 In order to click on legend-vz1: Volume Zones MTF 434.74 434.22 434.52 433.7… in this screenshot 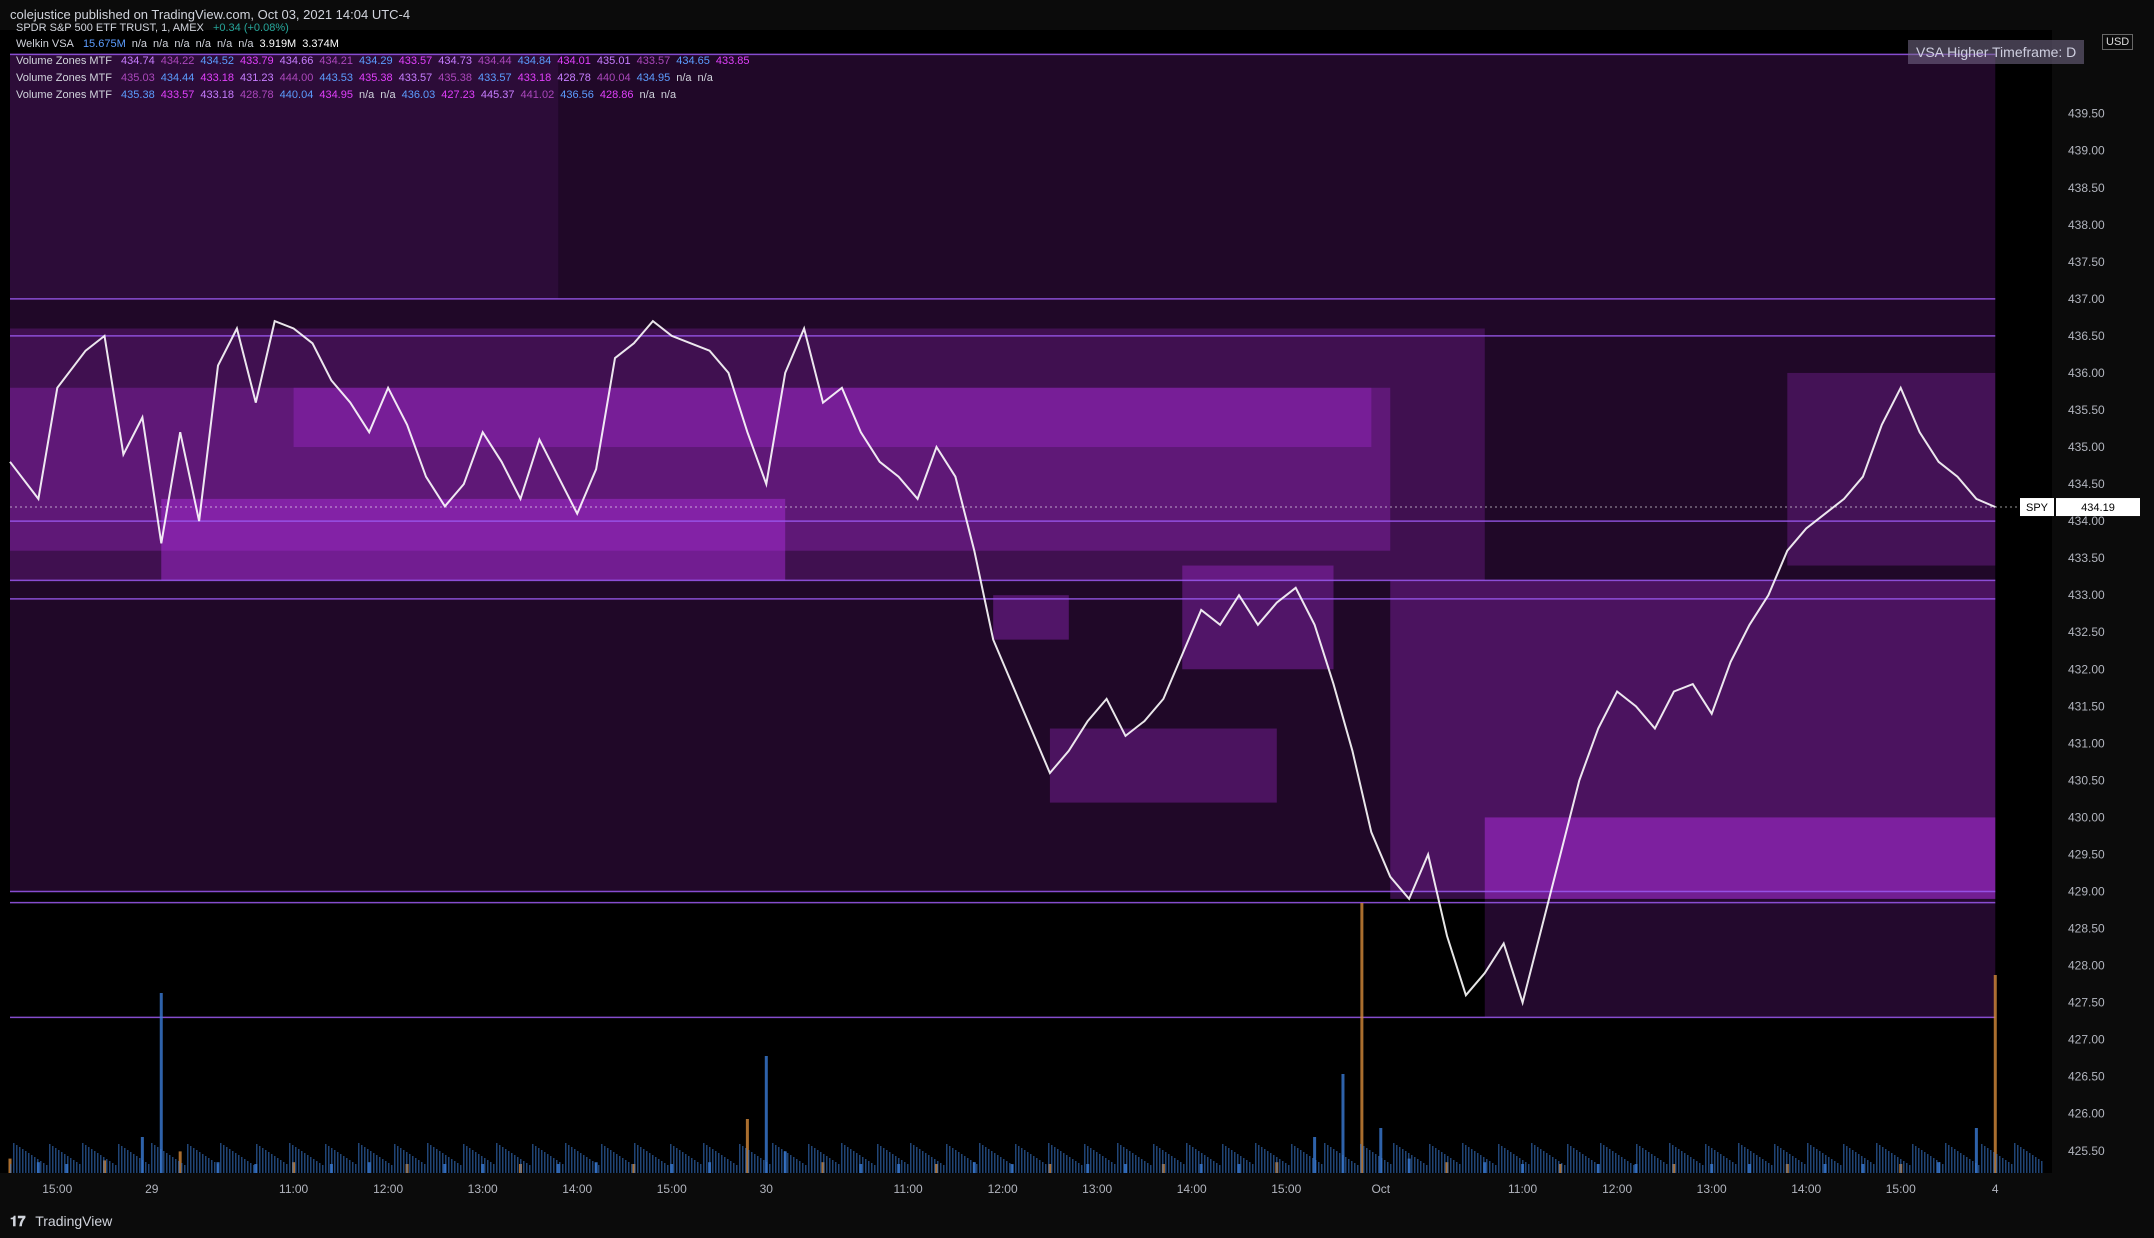, I will do `click(386, 61)`.